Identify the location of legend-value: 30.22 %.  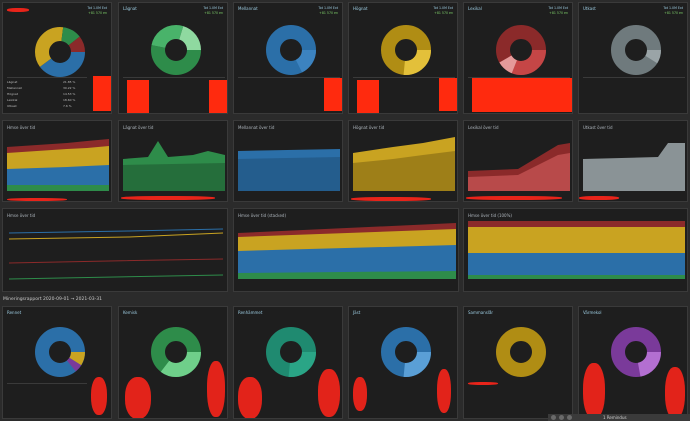
(69, 88).